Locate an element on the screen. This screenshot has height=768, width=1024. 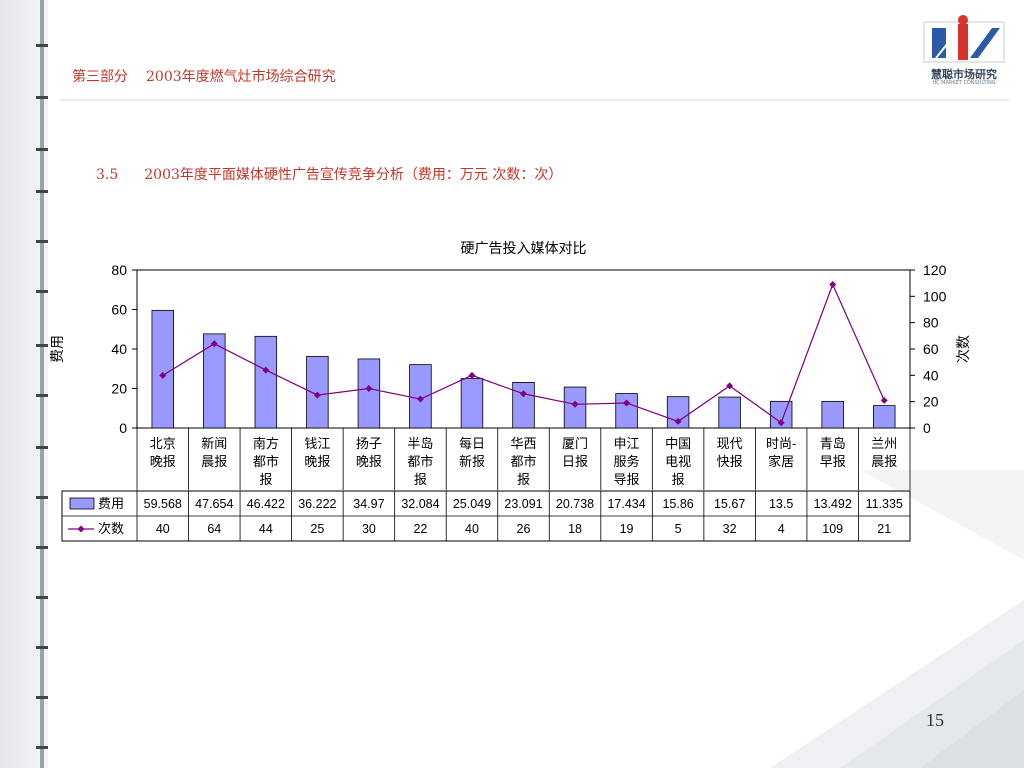
table-cell-fee: 47.654 is located at coordinates (214, 504).